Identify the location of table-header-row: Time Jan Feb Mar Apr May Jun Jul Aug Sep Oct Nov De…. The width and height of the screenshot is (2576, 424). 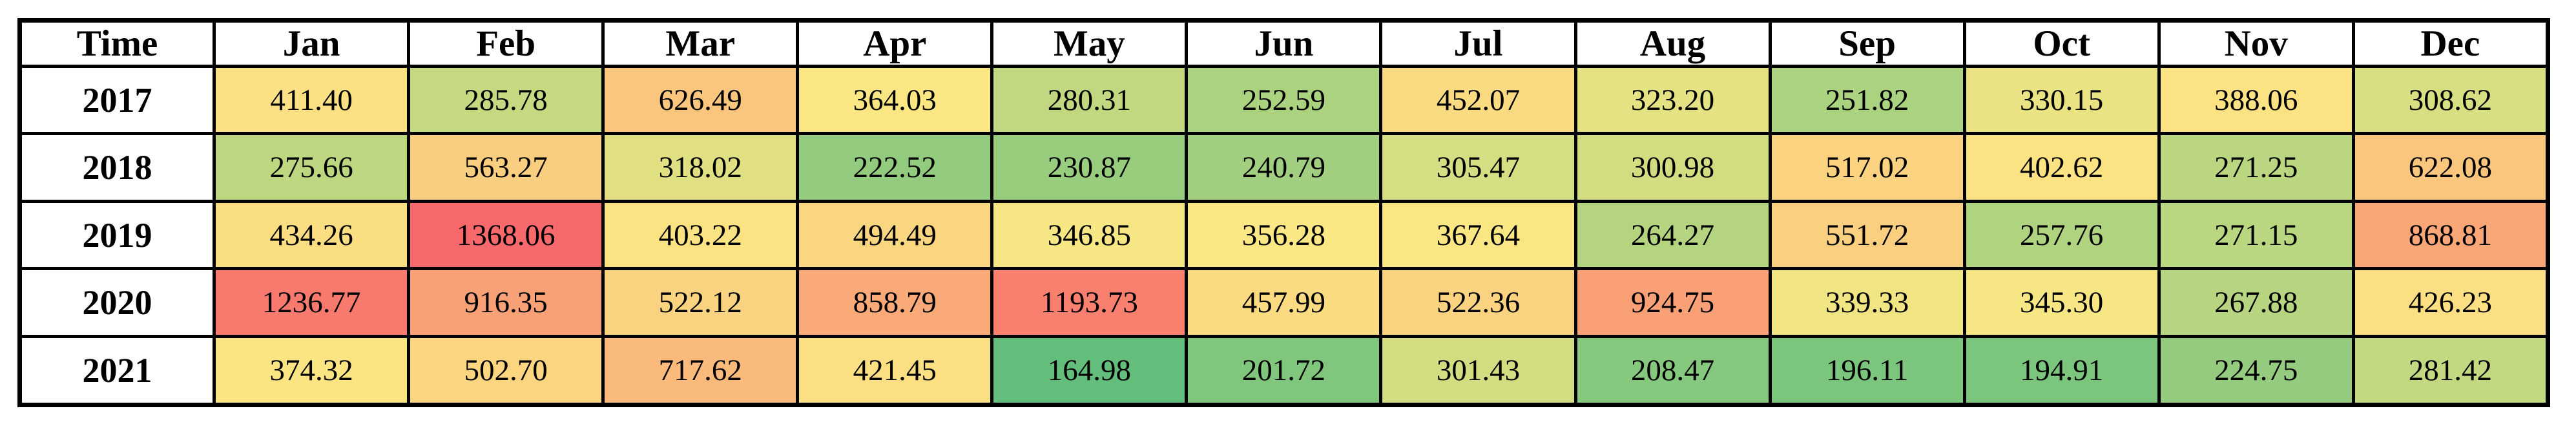
(1283, 43).